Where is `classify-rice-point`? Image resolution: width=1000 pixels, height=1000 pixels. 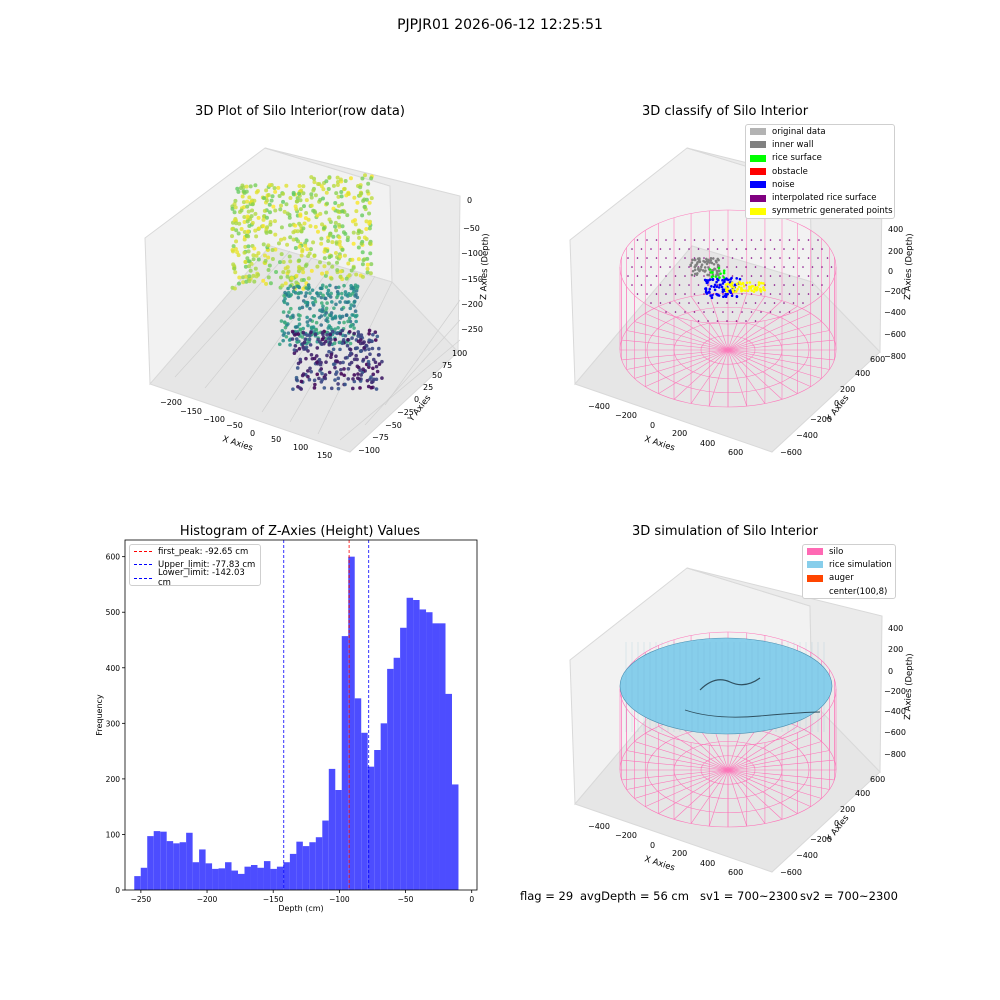
classify-rice-point is located at coordinates (710, 269).